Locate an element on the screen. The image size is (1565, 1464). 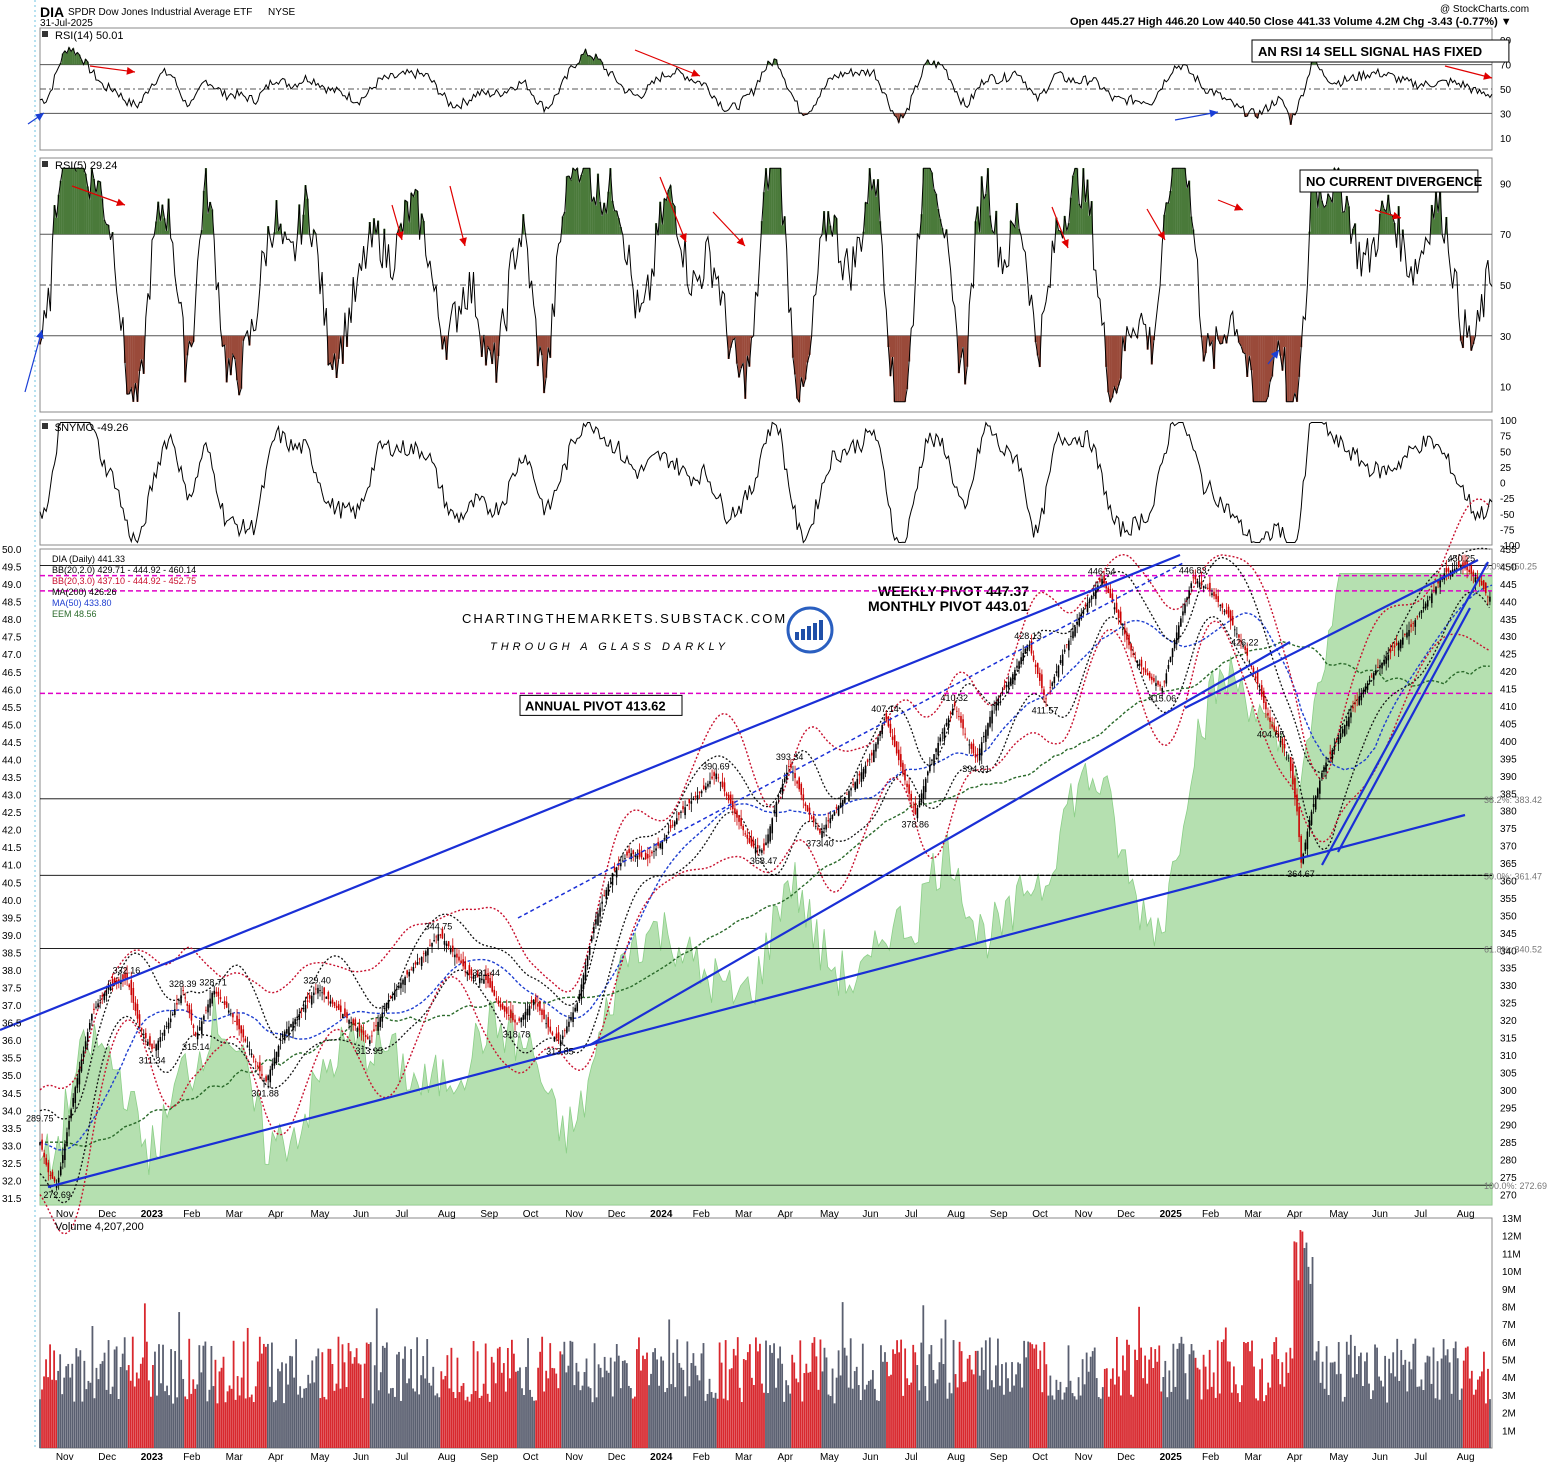
xtick-label: Jul is located at coordinates (1420, 1214).